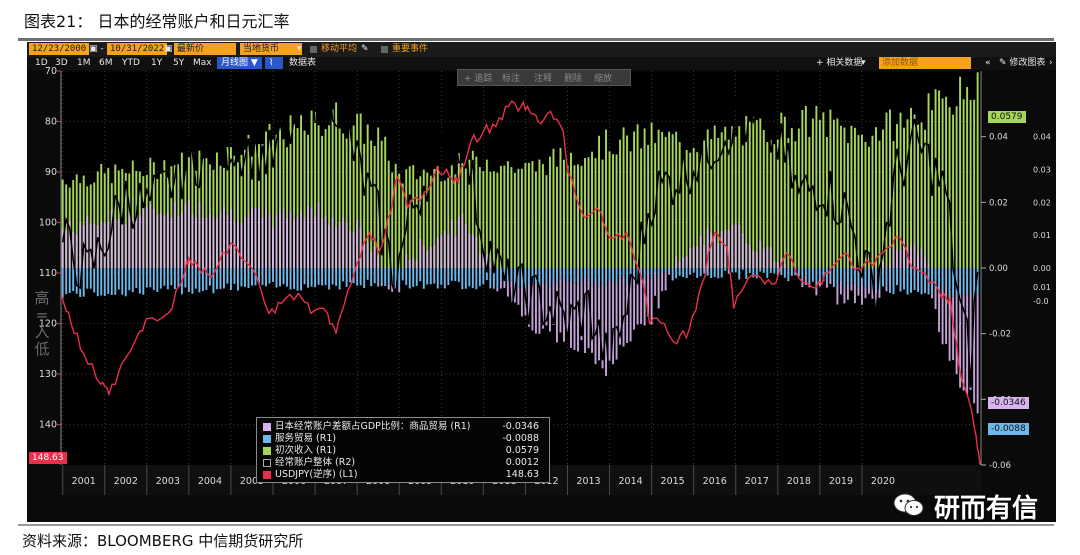 Image resolution: width=1080 pixels, height=555 pixels. What do you see at coordinates (1051, 63) in the screenshot?
I see `more-icon: ›` at bounding box center [1051, 63].